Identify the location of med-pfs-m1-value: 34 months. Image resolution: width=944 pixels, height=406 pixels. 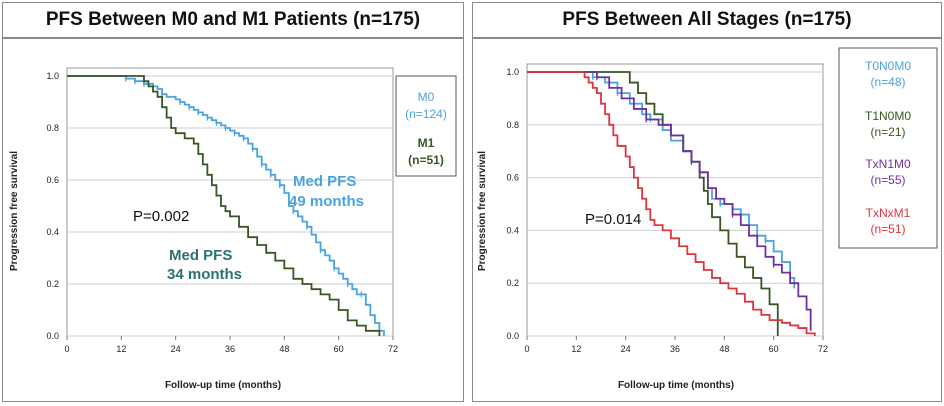
(204, 274).